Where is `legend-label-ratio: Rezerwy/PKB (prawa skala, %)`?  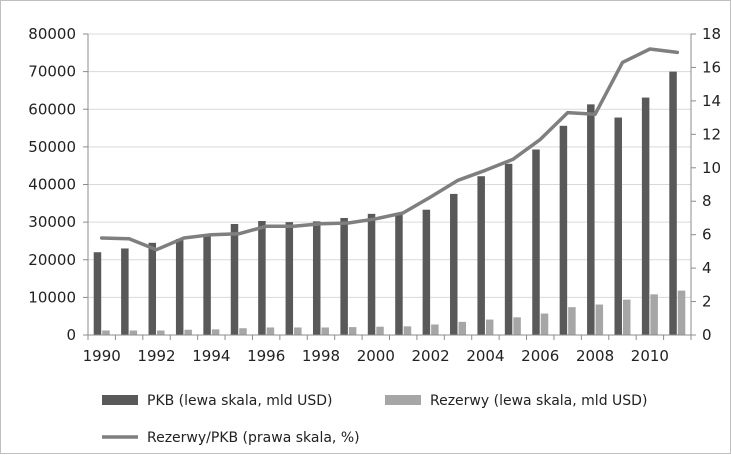 legend-label-ratio: Rezerwy/PKB (prawa skala, %) is located at coordinates (253, 438).